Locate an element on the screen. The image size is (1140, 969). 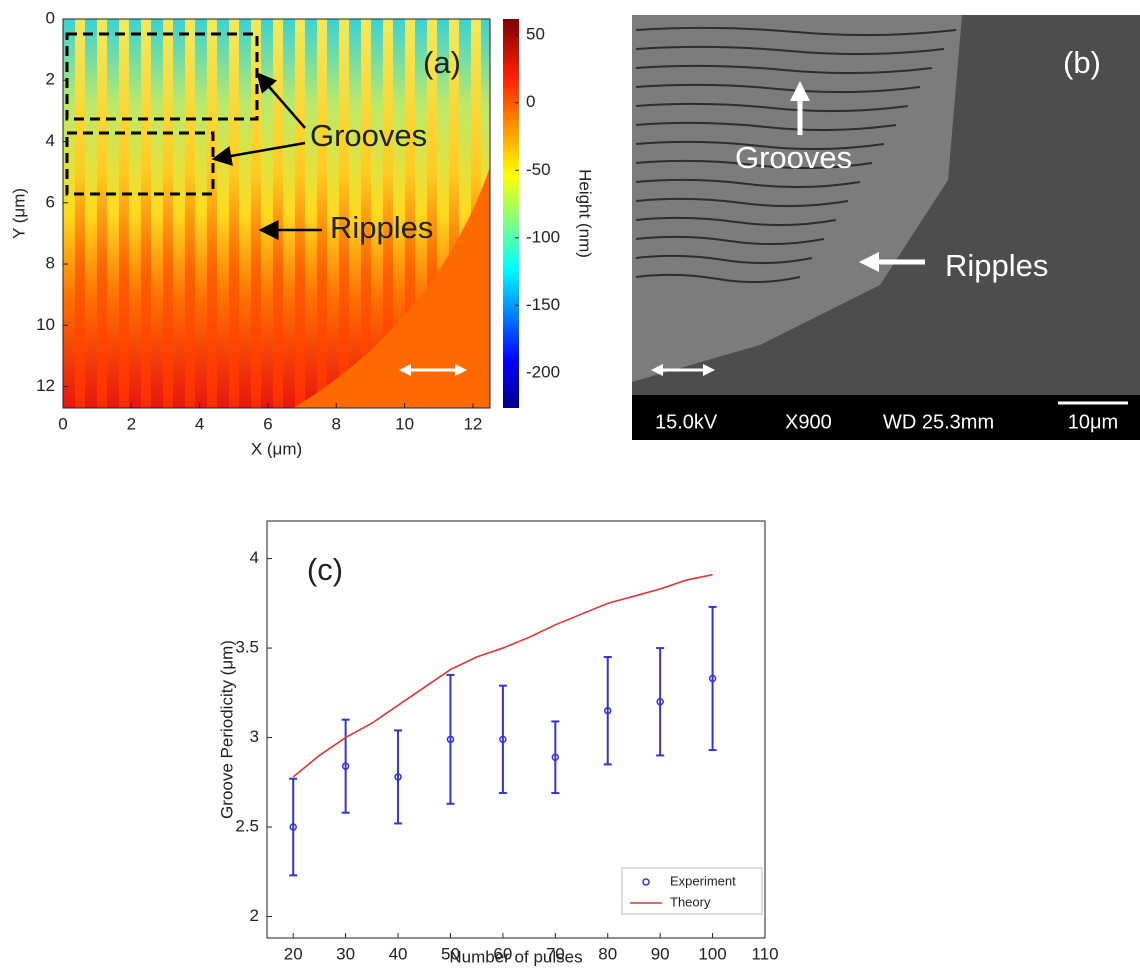
sem-info: X900 is located at coordinates (808, 422).